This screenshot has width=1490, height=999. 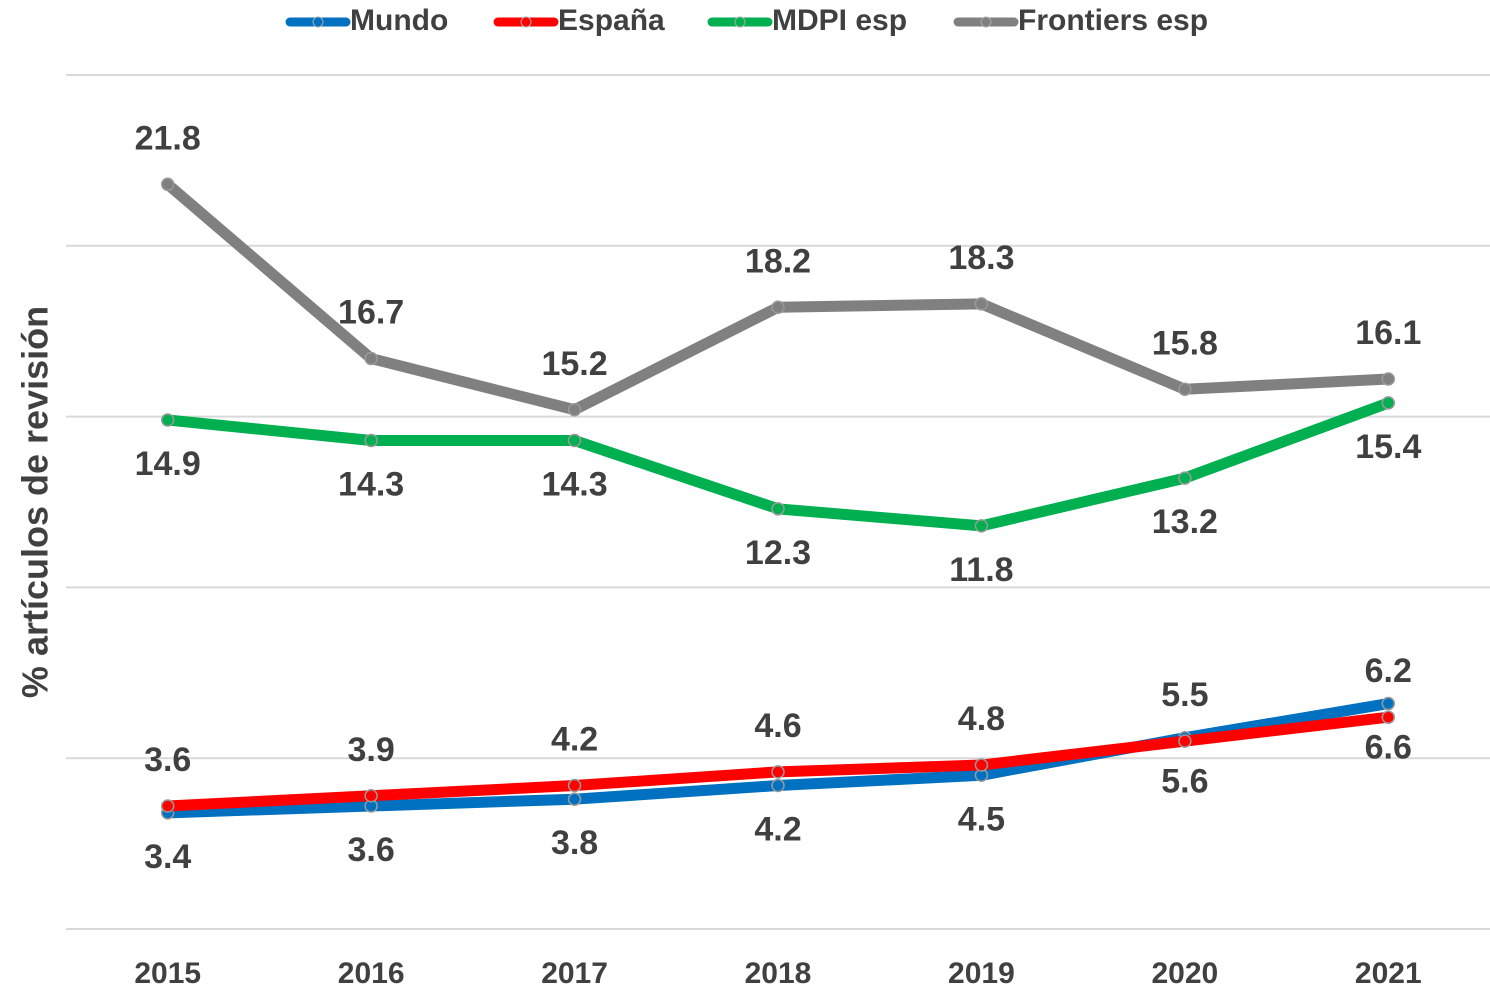 I want to click on data-label: 3.9, so click(x=371, y=750).